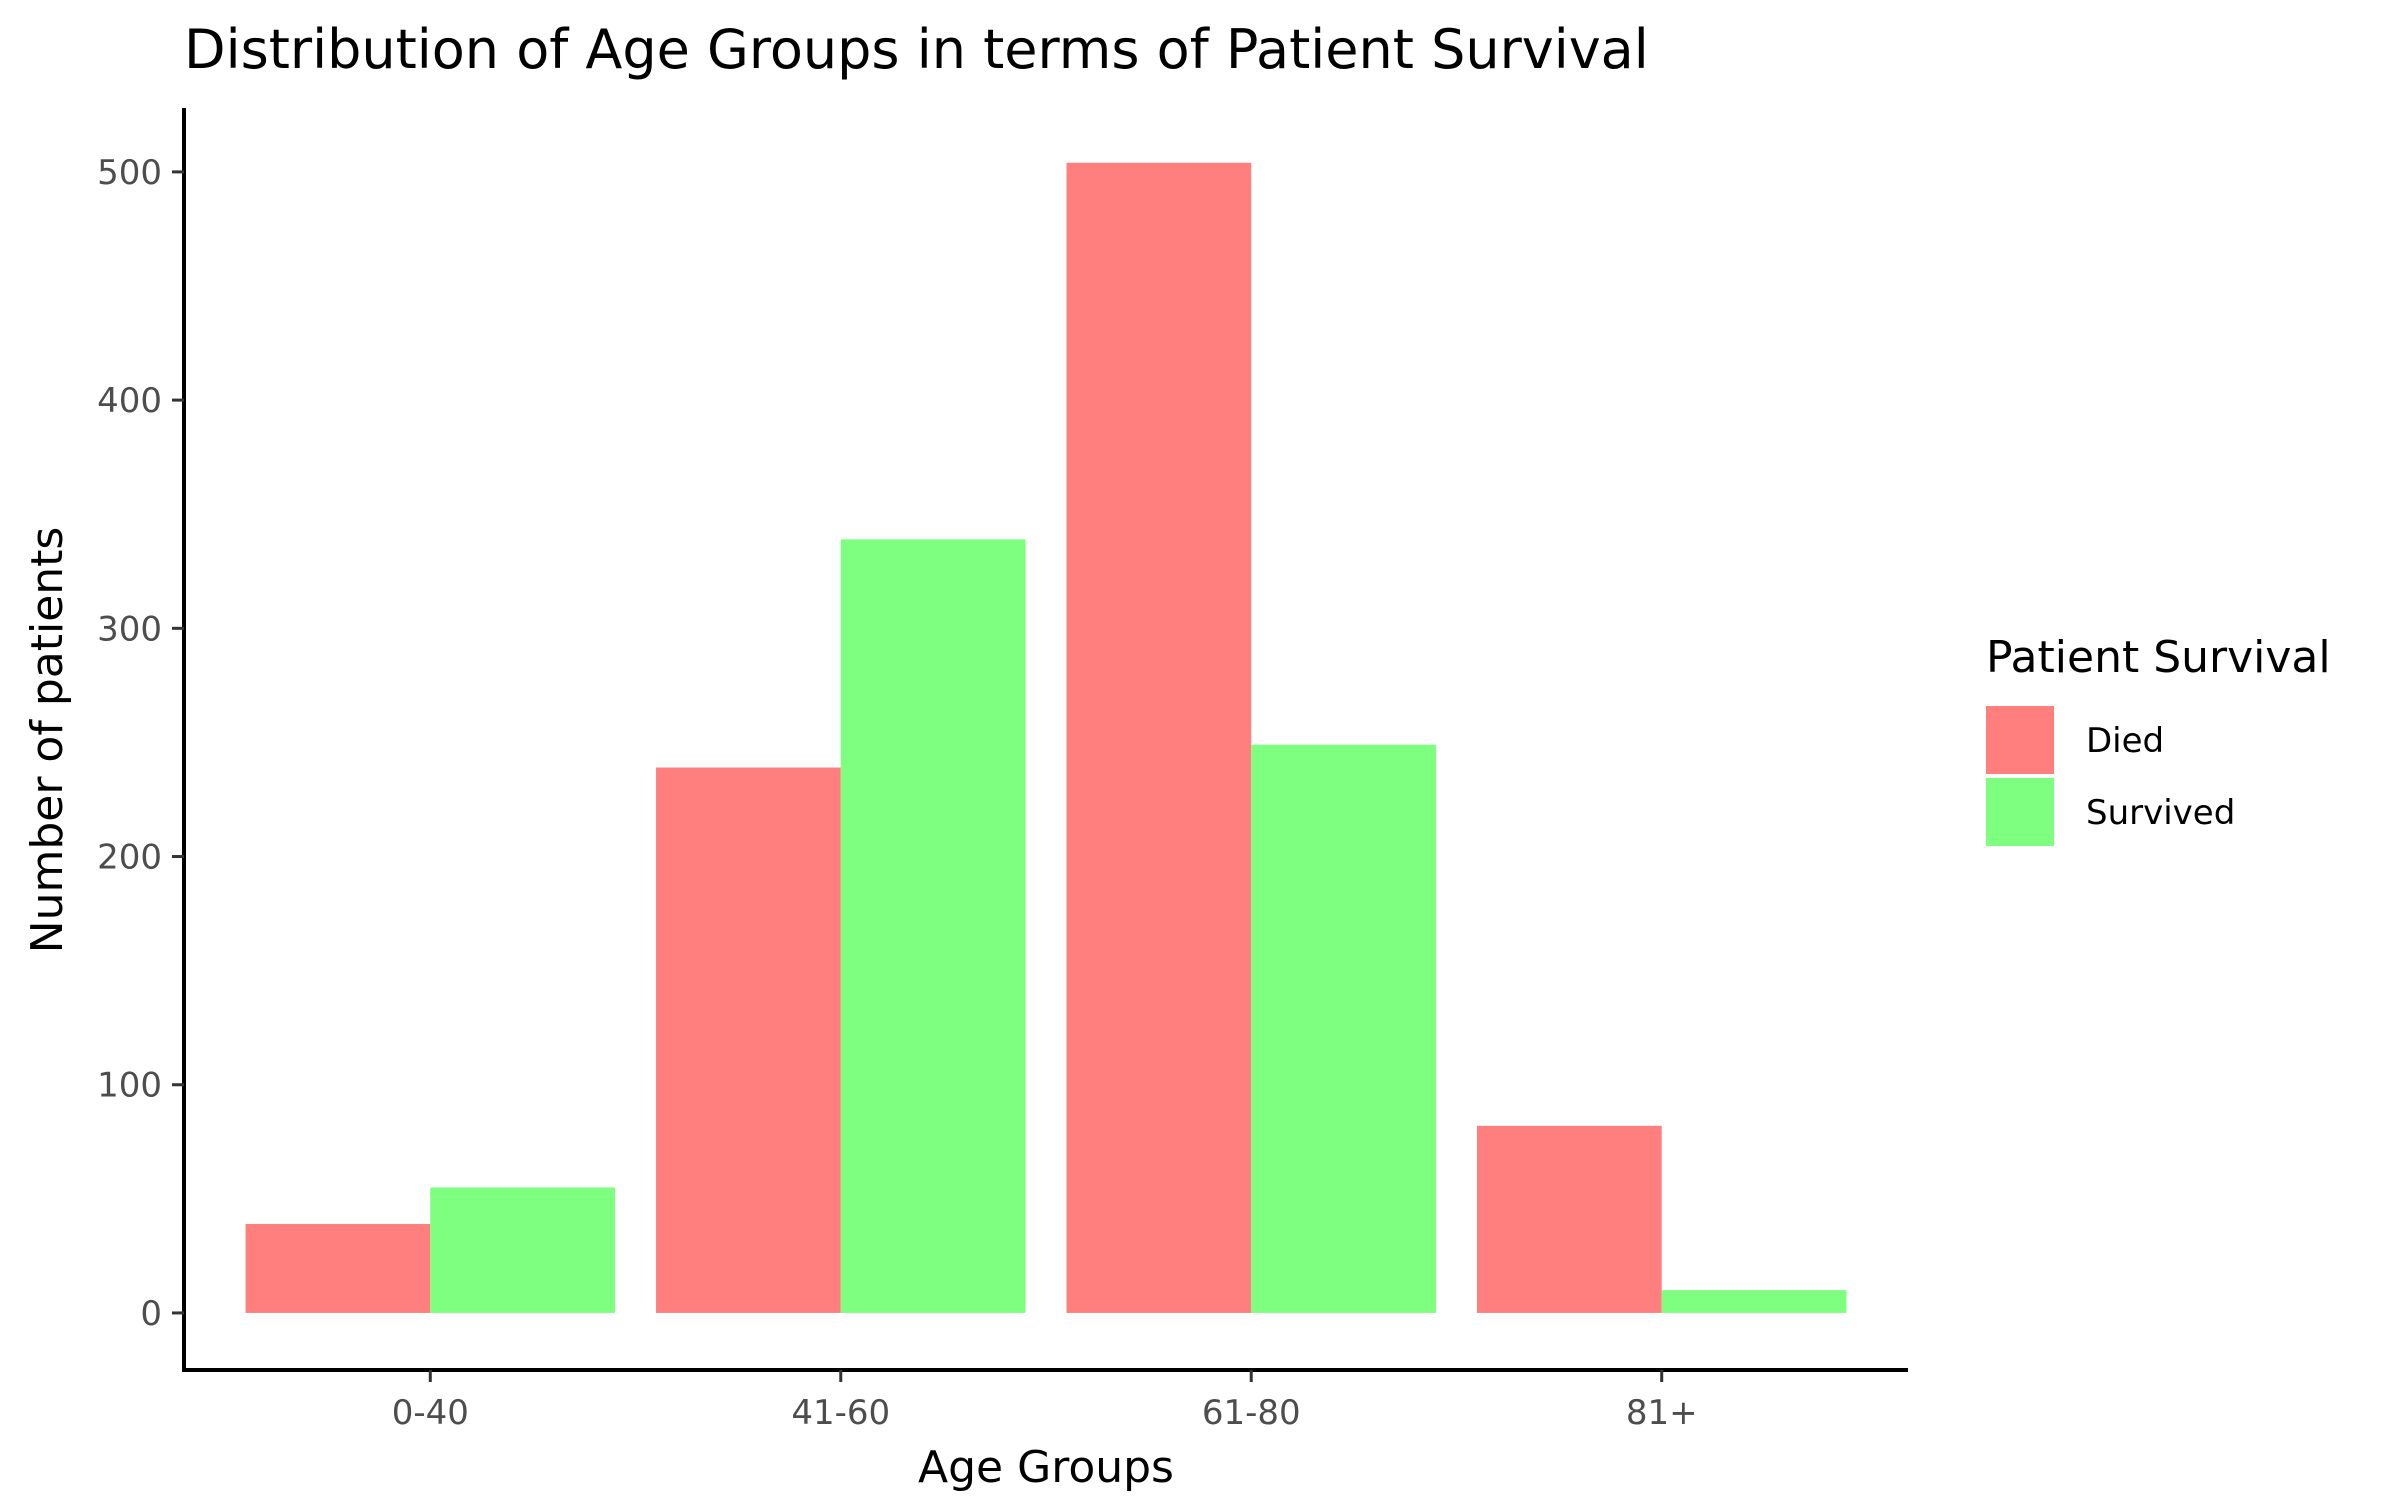  Describe the element at coordinates (129, 1086) in the screenshot. I see `y-tick-label: 100` at that location.